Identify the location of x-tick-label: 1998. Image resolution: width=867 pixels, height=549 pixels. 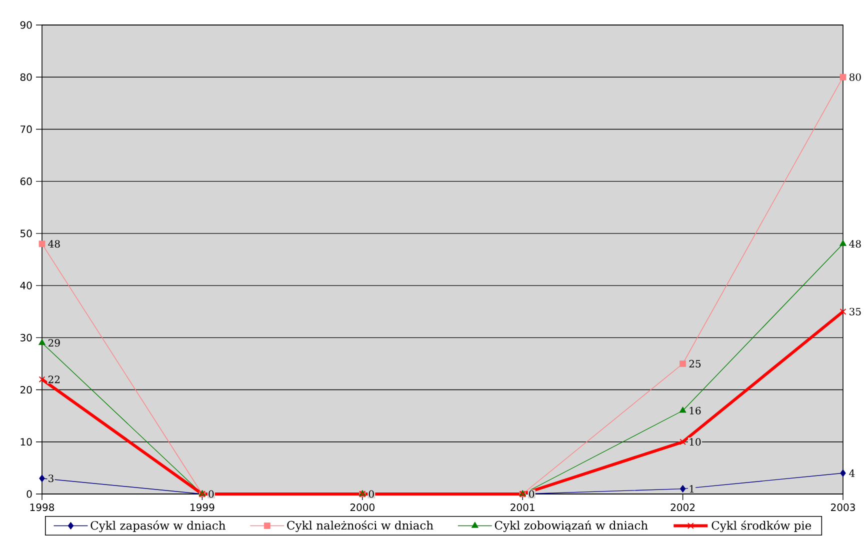
(42, 508).